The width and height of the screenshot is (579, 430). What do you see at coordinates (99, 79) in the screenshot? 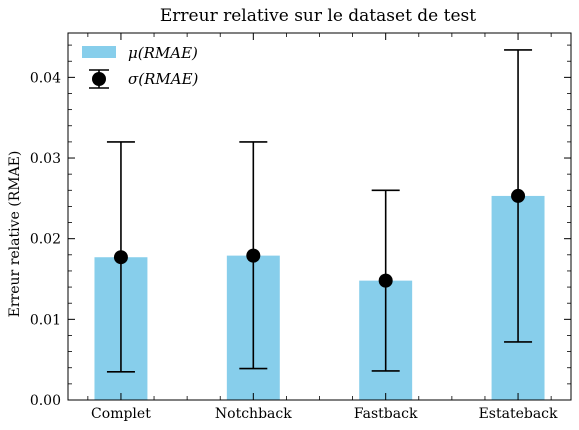
I see `legend-marker-std` at bounding box center [99, 79].